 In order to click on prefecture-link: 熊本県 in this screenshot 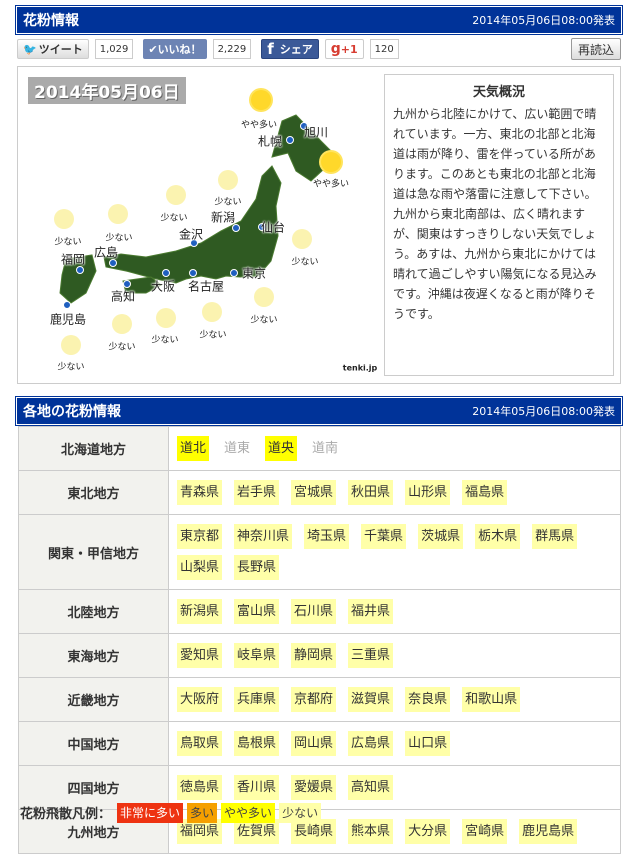, I will do `click(371, 831)`.